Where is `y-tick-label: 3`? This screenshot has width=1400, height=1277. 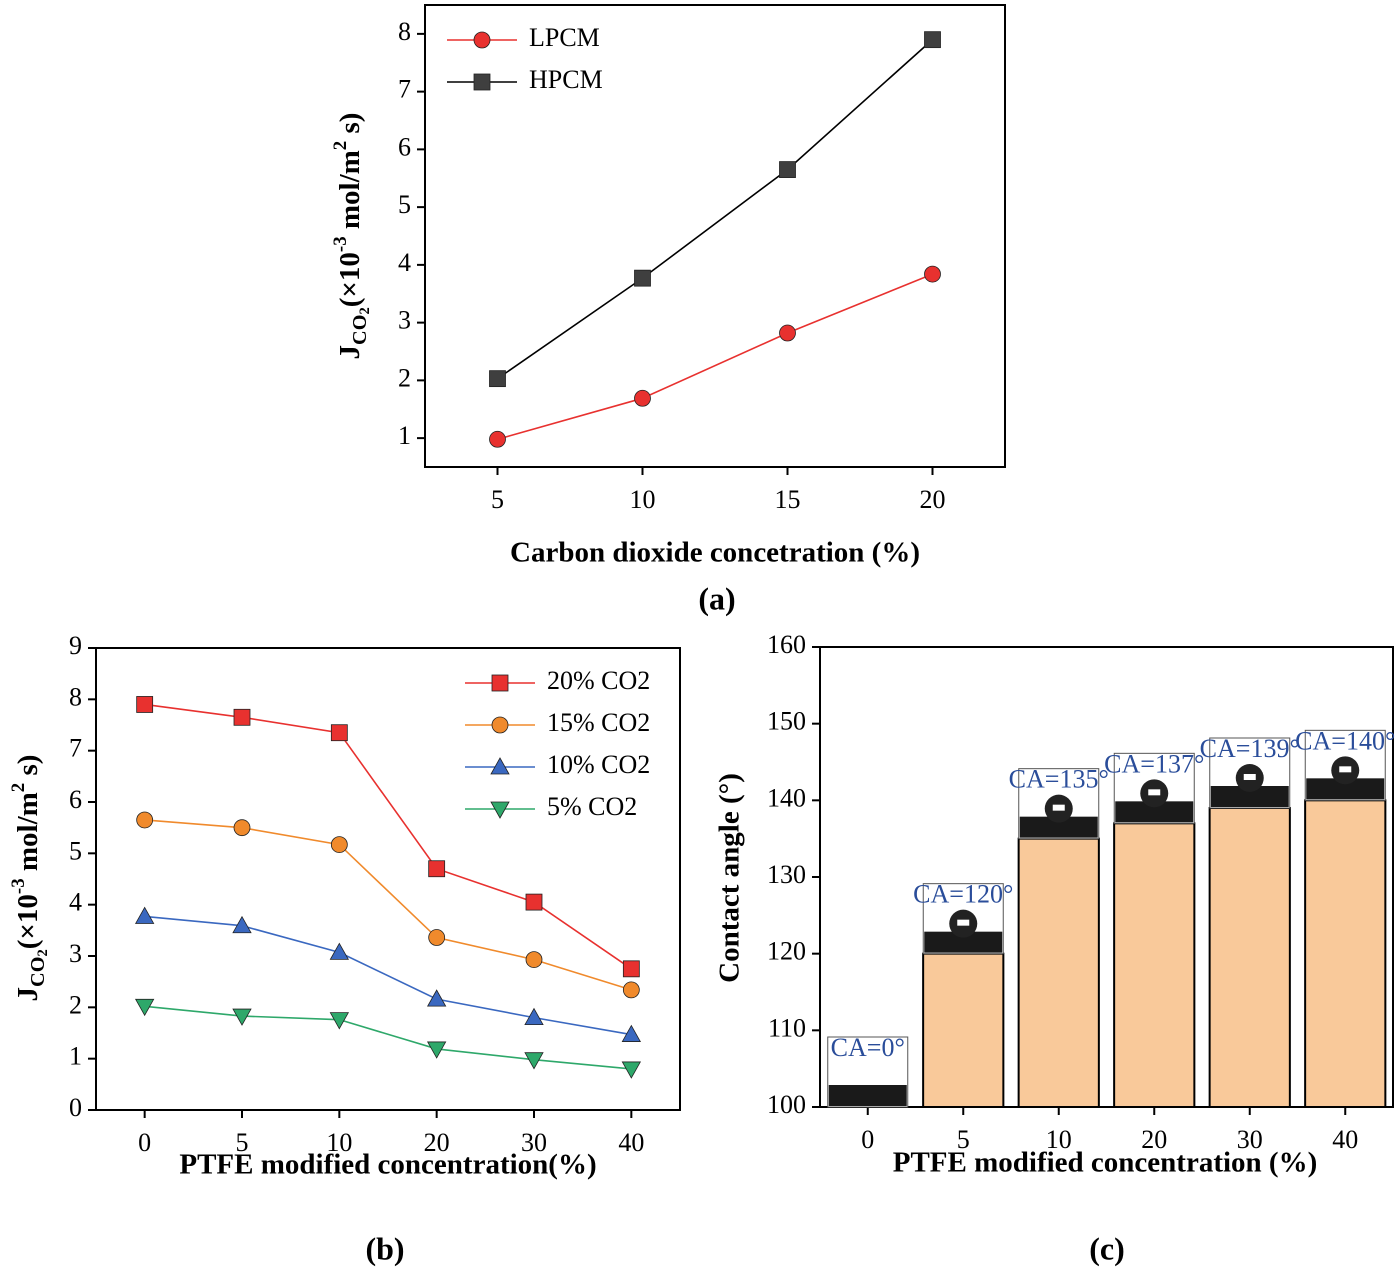
y-tick-label: 3 is located at coordinates (75, 953).